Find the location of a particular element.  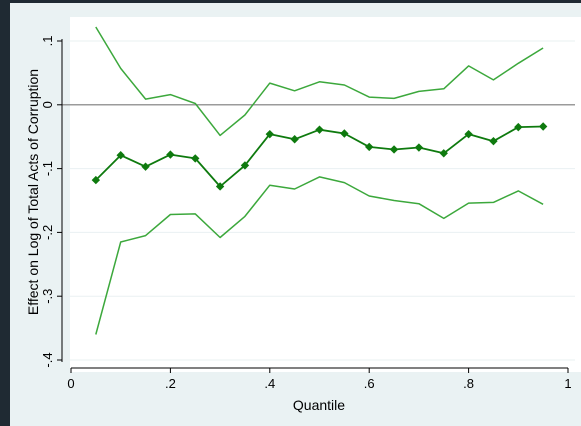

x-tick-label: .2 is located at coordinates (170, 383).